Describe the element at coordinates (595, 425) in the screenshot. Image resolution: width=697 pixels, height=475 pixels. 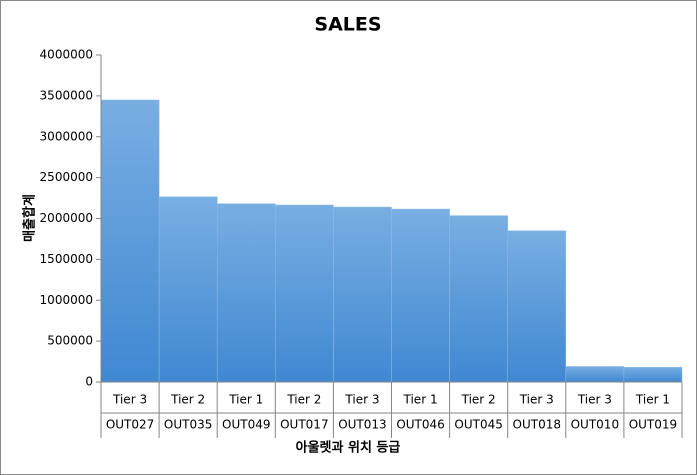
I see `x-tick-label: OUT010` at that location.